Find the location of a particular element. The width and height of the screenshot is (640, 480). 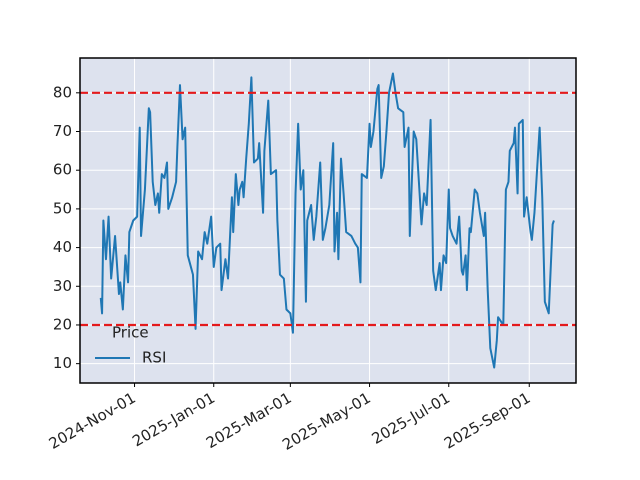

x-tick-label: 2025-Sep-01 is located at coordinates (487, 421).